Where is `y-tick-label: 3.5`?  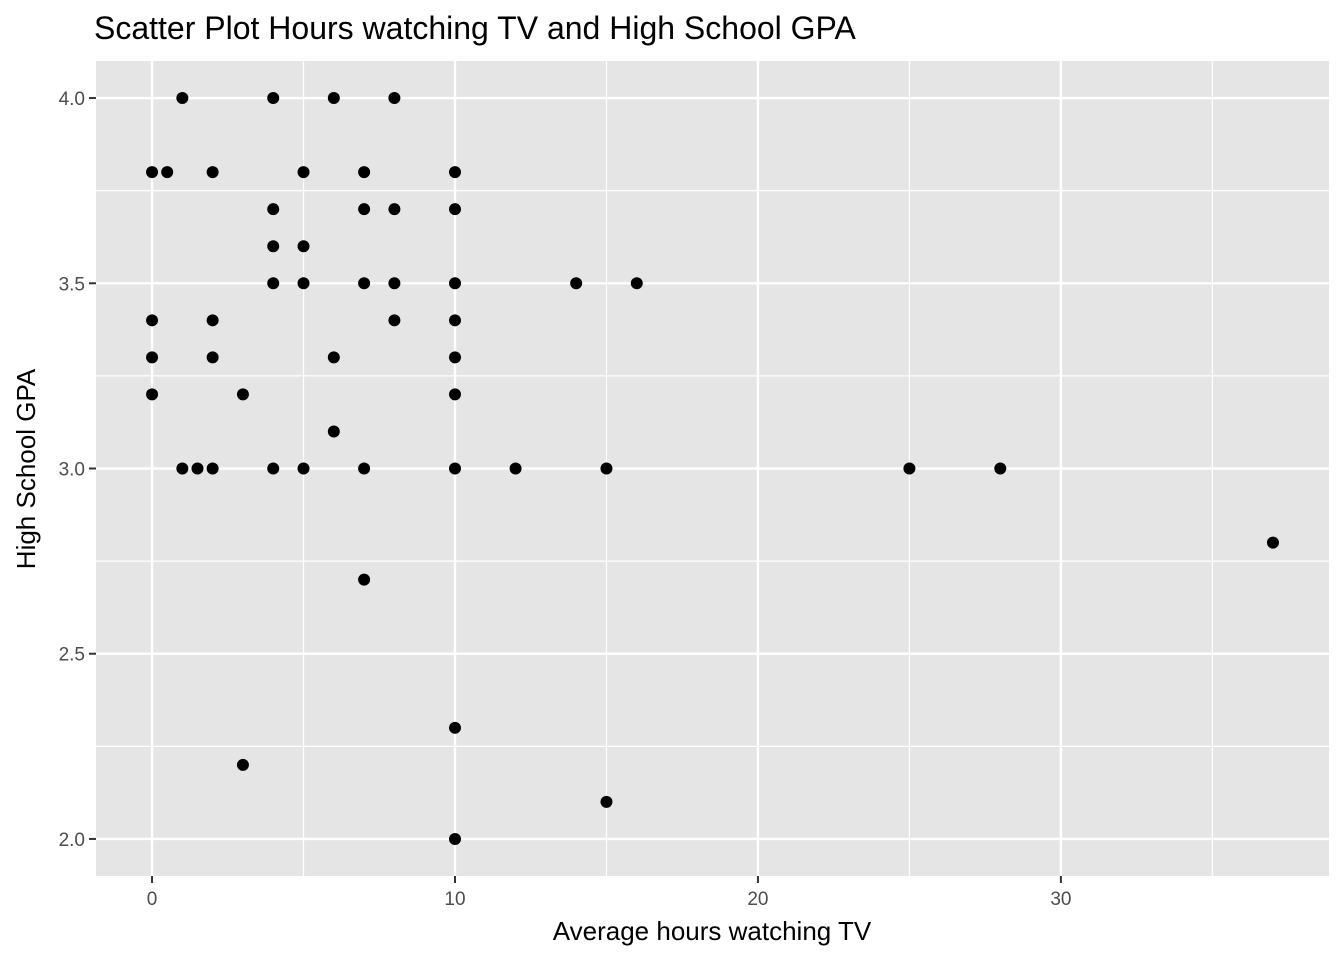
y-tick-label: 3.5 is located at coordinates (72, 284).